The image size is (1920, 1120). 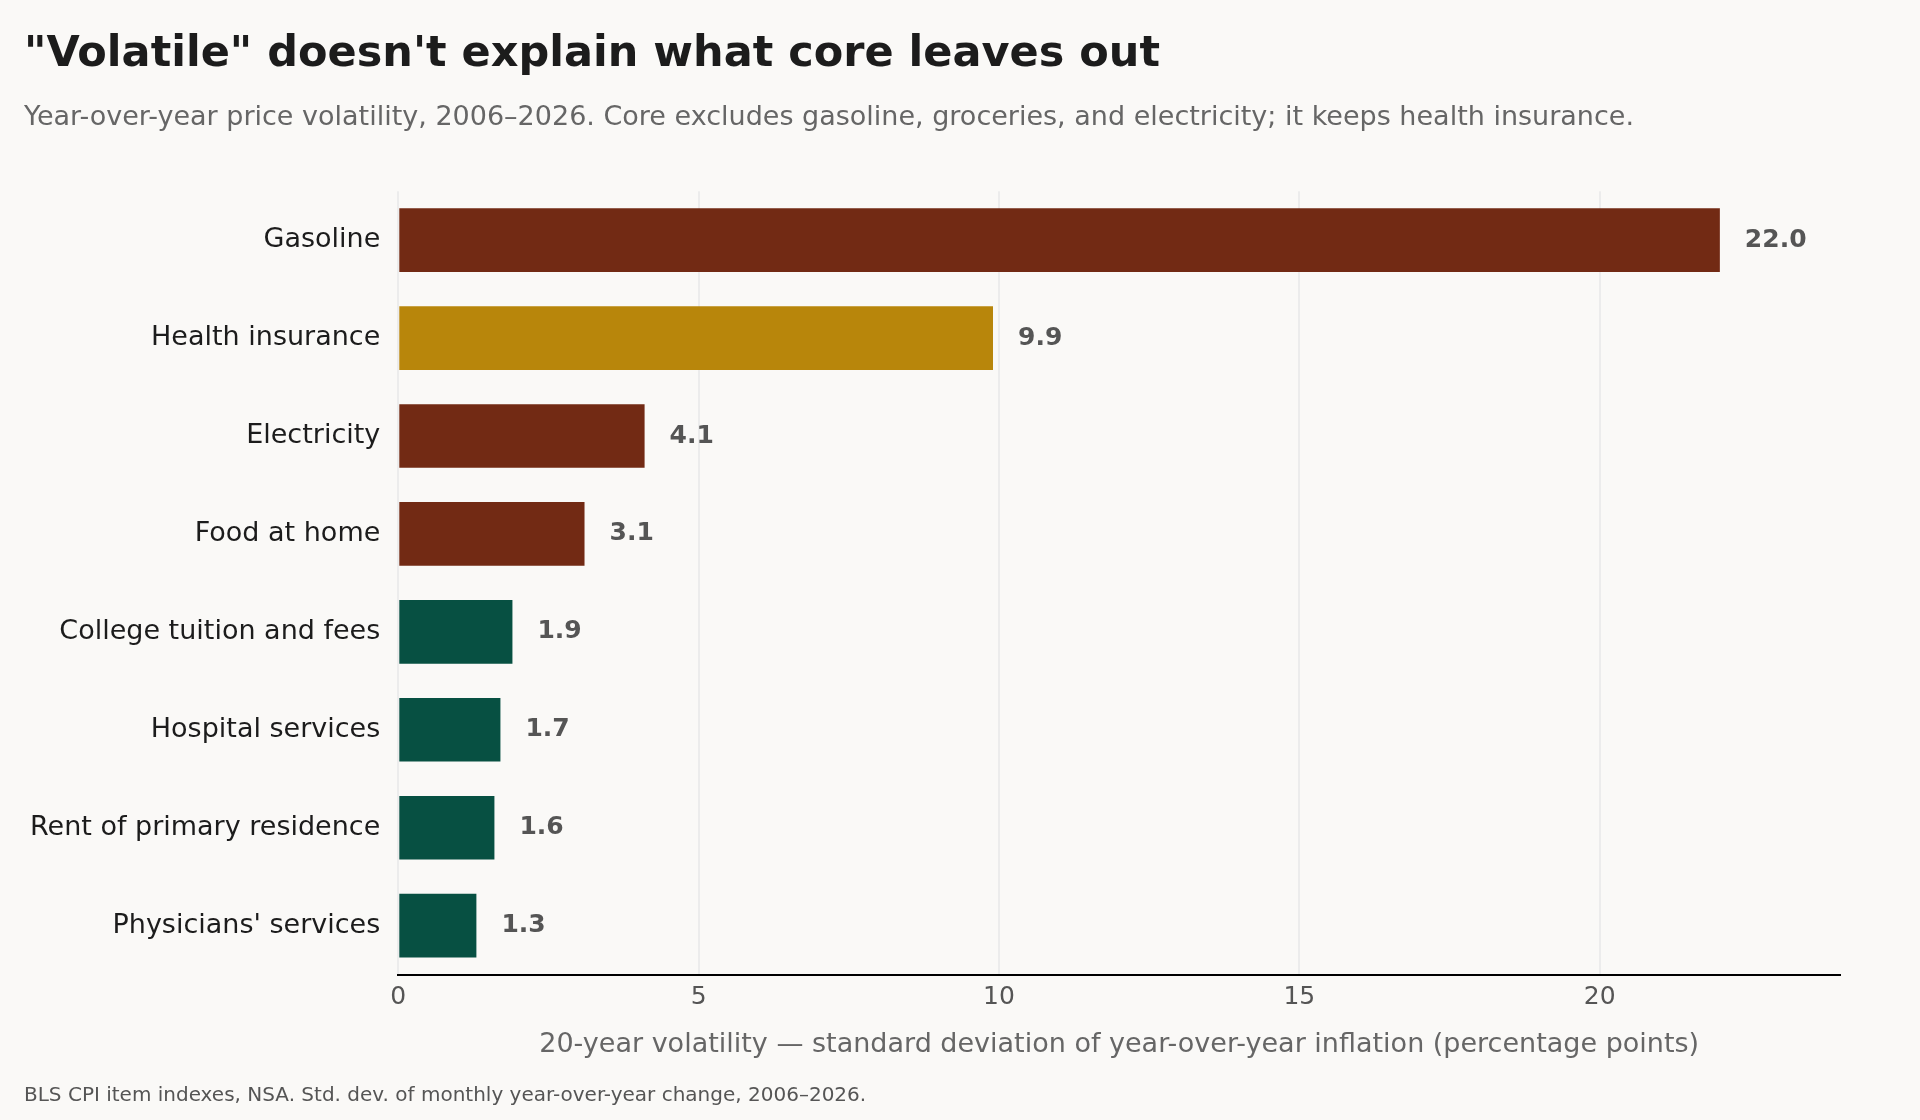 What do you see at coordinates (559, 630) in the screenshot?
I see `data-label: 1.9` at bounding box center [559, 630].